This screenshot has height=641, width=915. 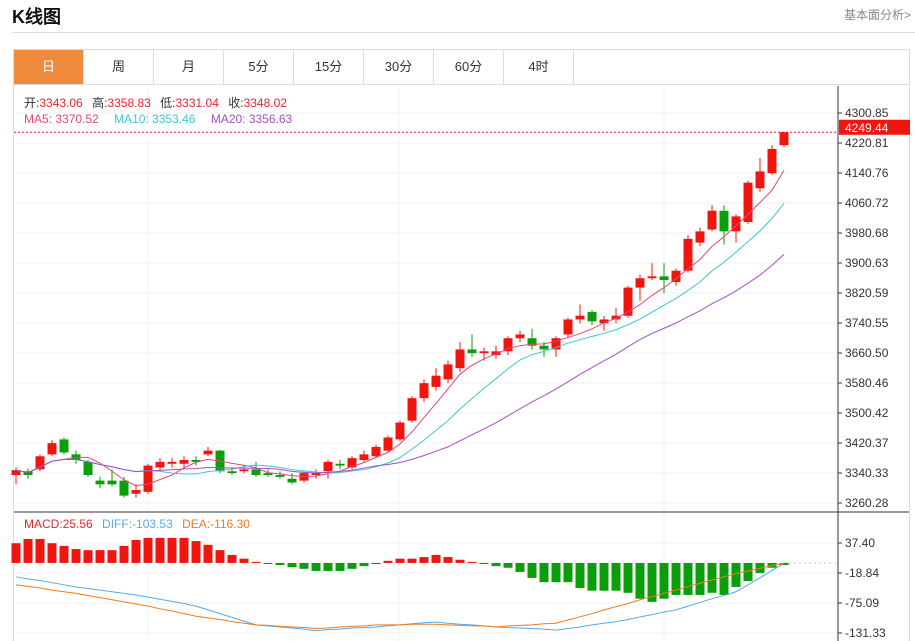 What do you see at coordinates (129, 103) in the screenshot?
I see `high-value: 3358.83` at bounding box center [129, 103].